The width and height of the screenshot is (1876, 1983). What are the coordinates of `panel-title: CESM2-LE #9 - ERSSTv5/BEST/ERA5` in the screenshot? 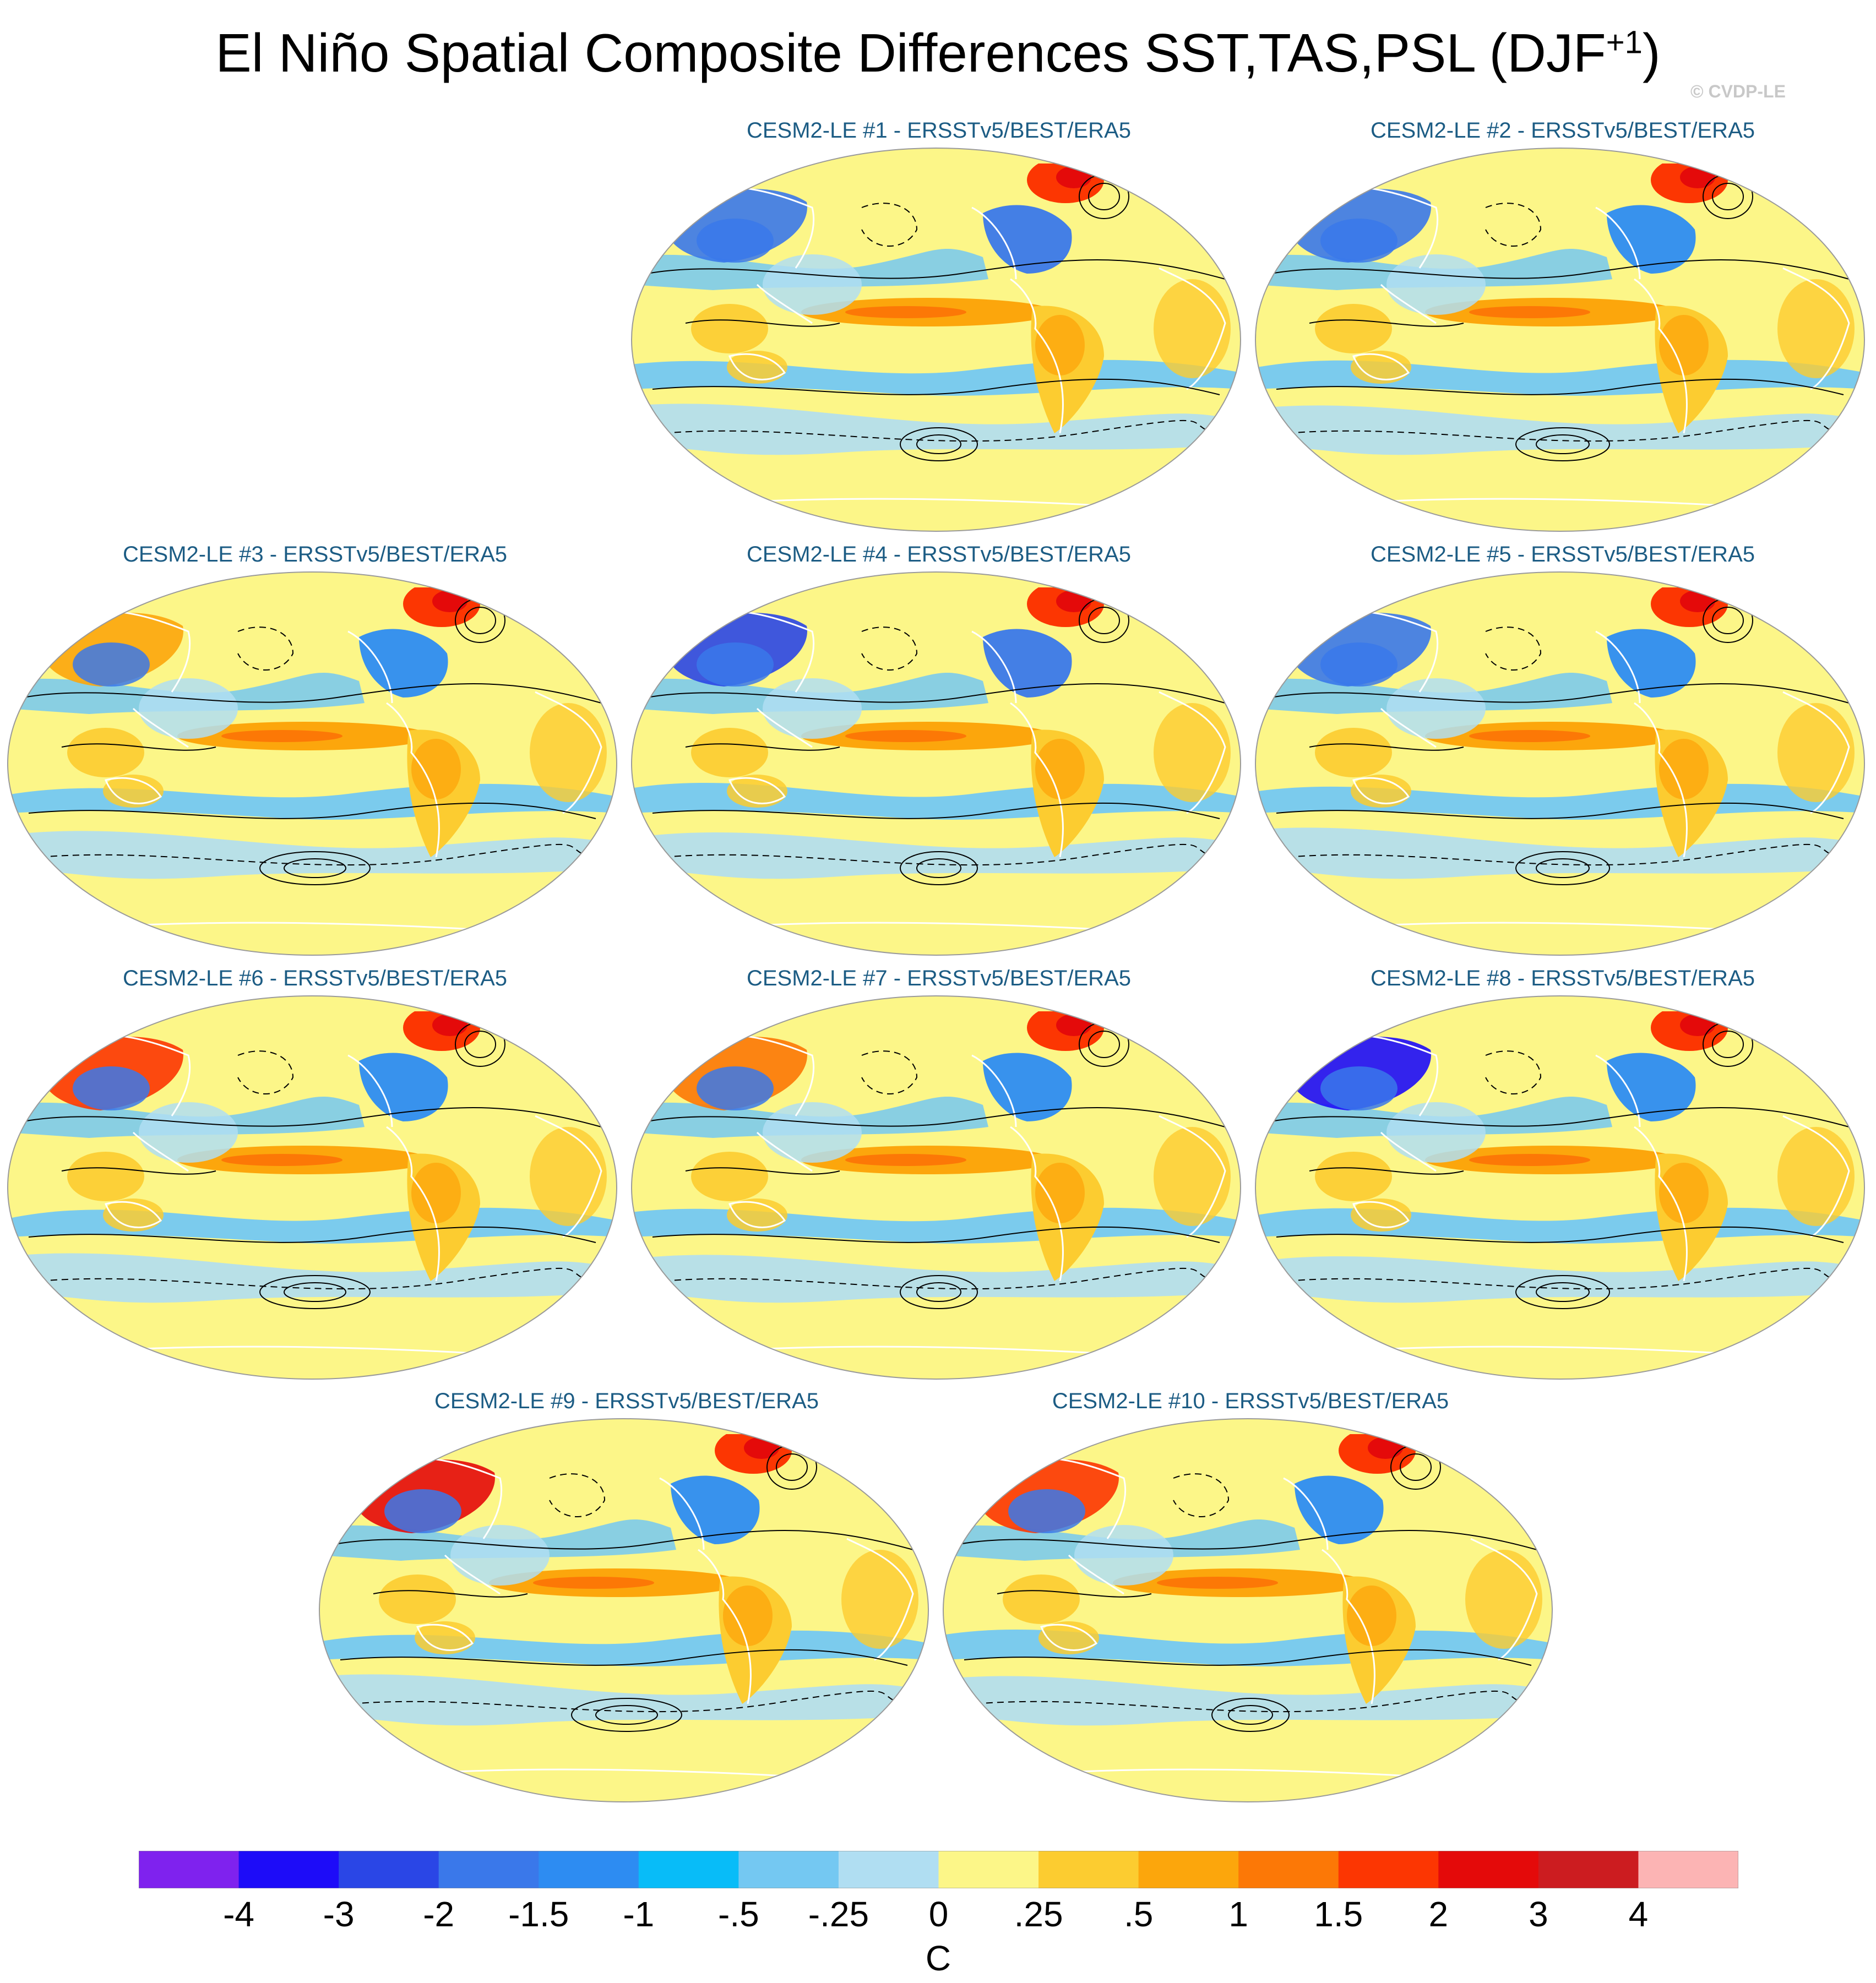 It's located at (626, 1401).